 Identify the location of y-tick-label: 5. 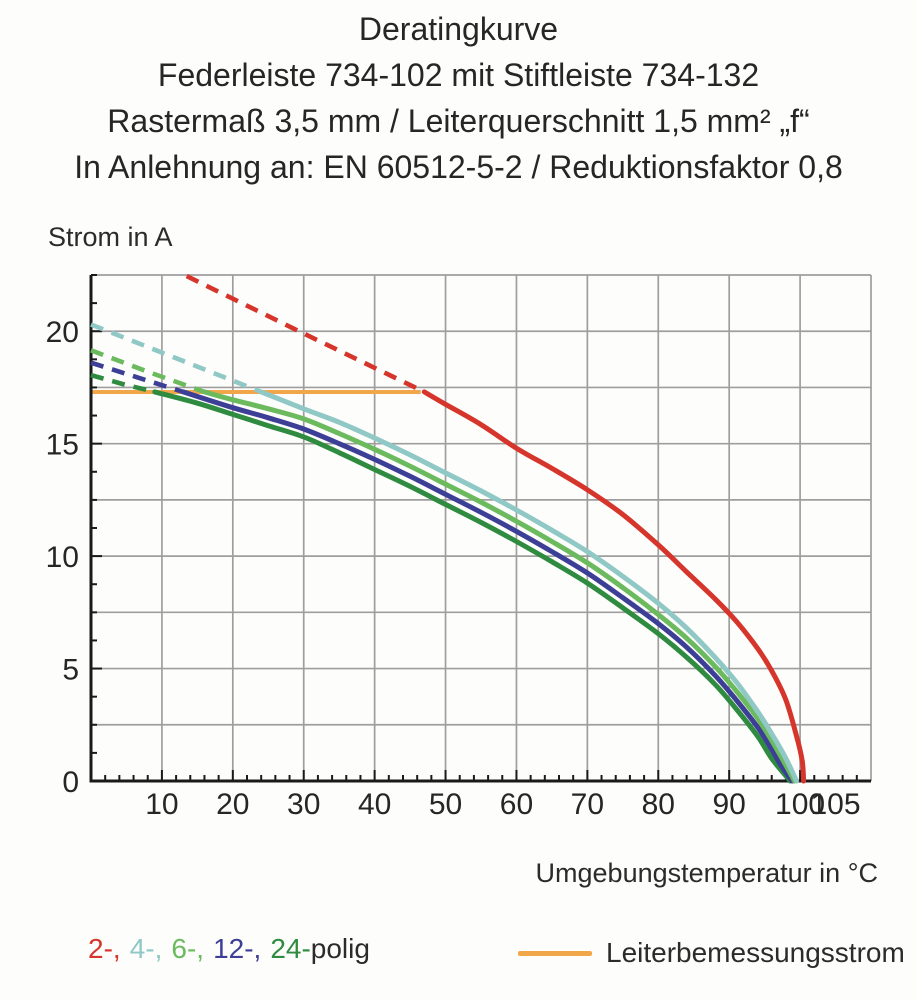
(70, 670).